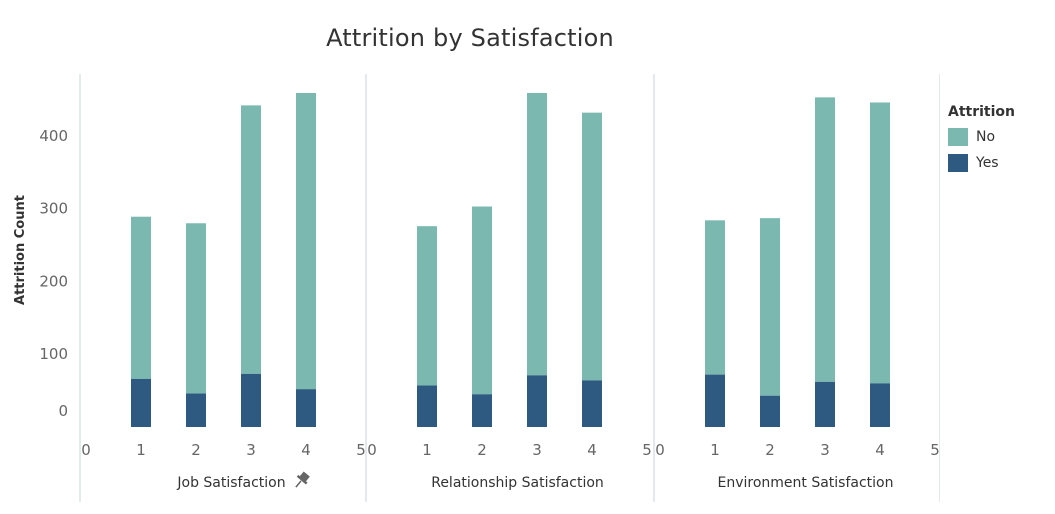 This screenshot has height=514, width=1055. I want to click on y-tick-label: 100, so click(53, 354).